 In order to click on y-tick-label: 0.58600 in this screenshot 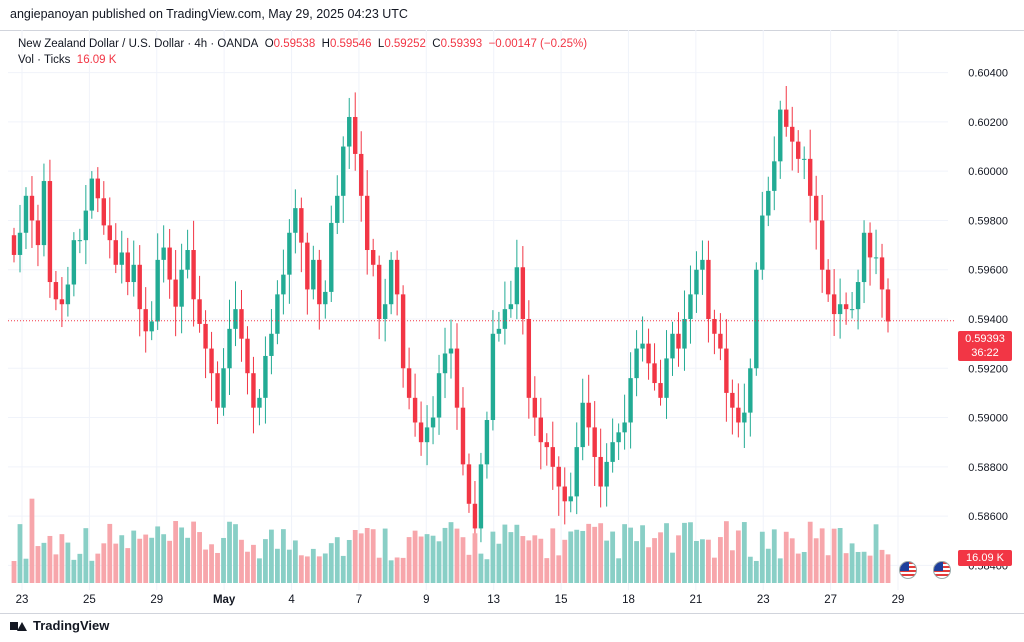, I will do `click(988, 517)`.